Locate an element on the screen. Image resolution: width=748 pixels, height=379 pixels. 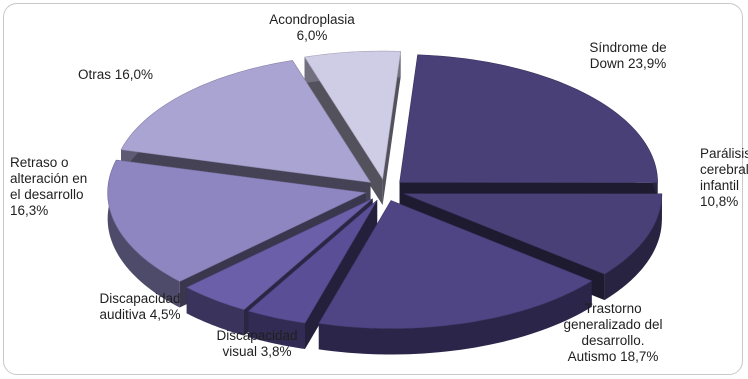
slice-label-6-line-1: Retraso o is located at coordinates (39, 162).